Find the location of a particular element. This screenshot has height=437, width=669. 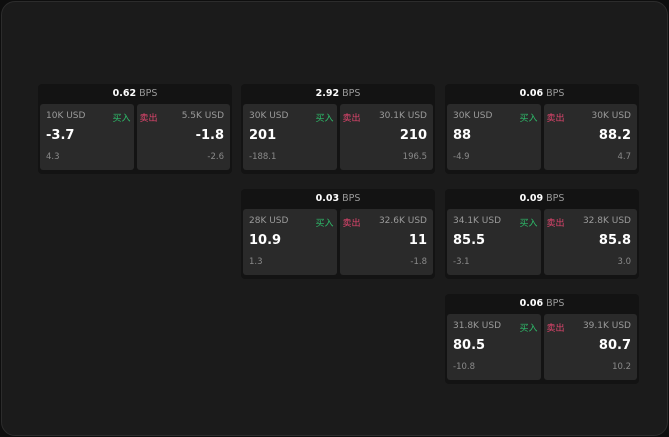

spread-header: 2.92 BPS is located at coordinates (338, 94).